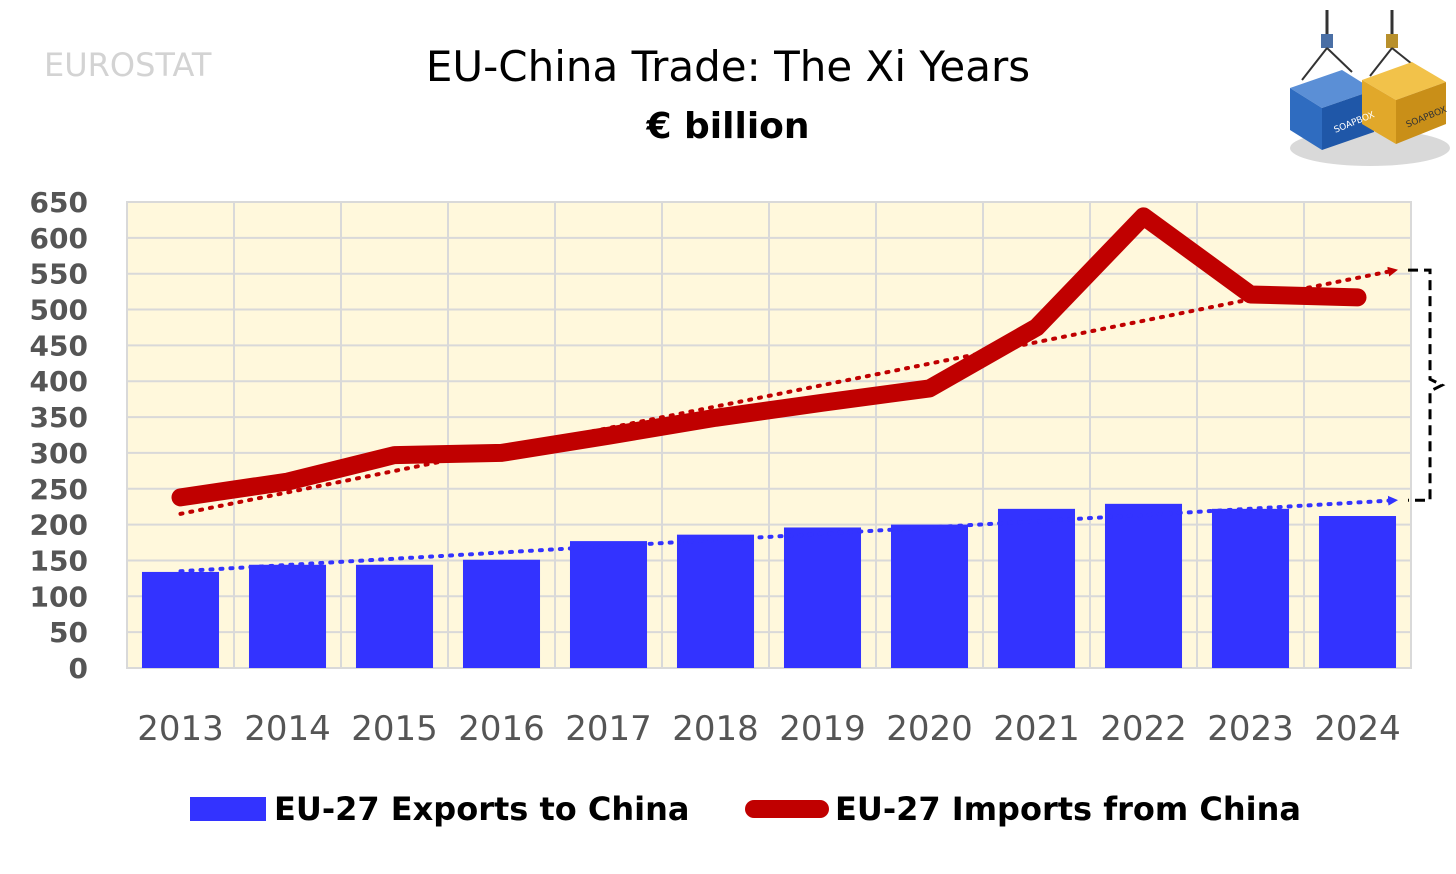 Image resolution: width=1456 pixels, height=874 pixels. Describe the element at coordinates (59, 417) in the screenshot. I see `y-tick-label: 350` at that location.